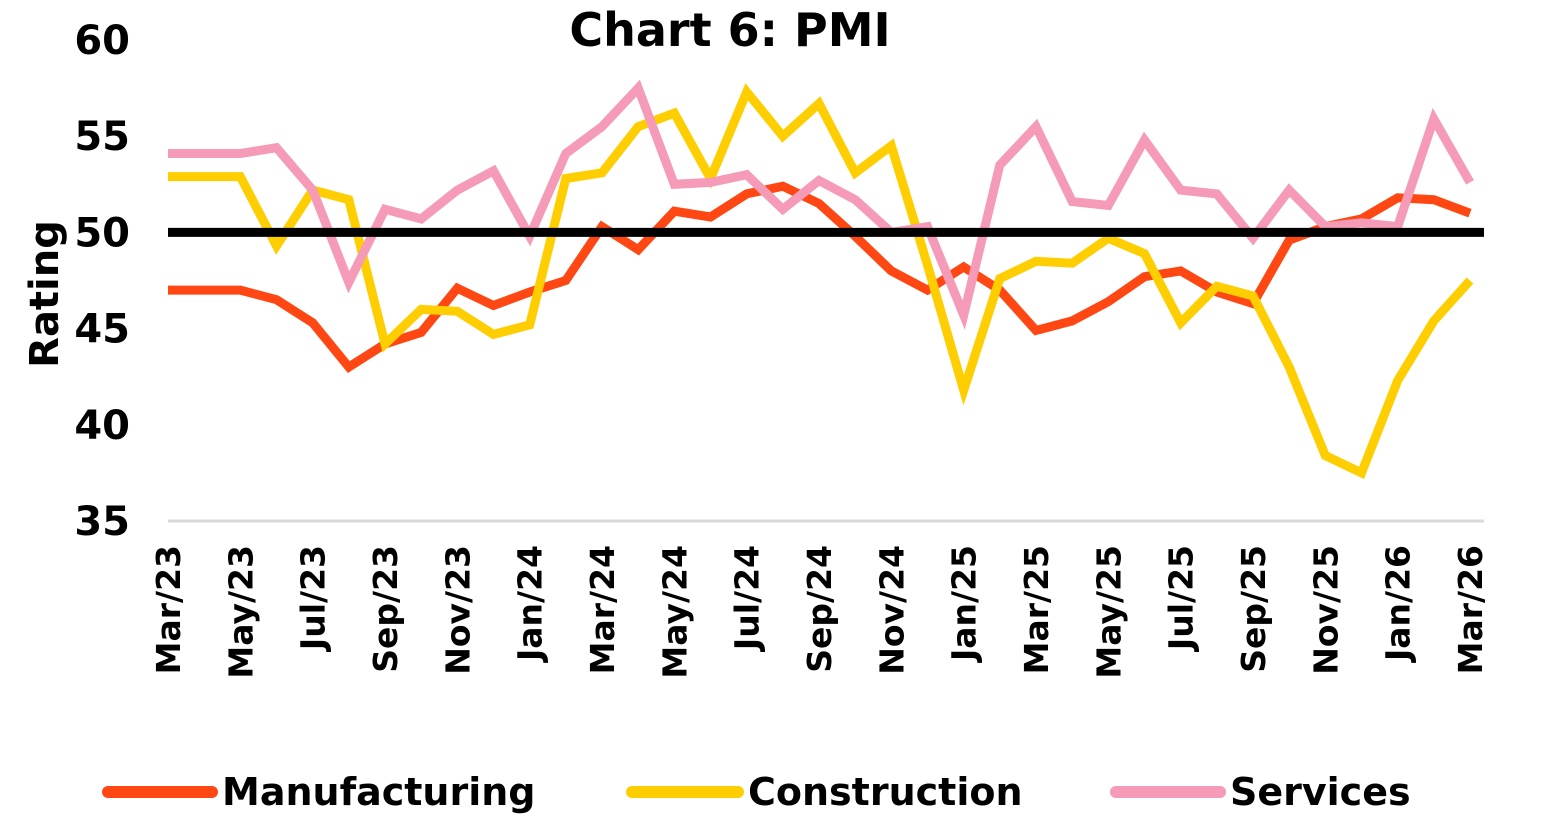 The image size is (1551, 830). What do you see at coordinates (674, 612) in the screenshot?
I see `x-tick-label-may-24: May/24` at bounding box center [674, 612].